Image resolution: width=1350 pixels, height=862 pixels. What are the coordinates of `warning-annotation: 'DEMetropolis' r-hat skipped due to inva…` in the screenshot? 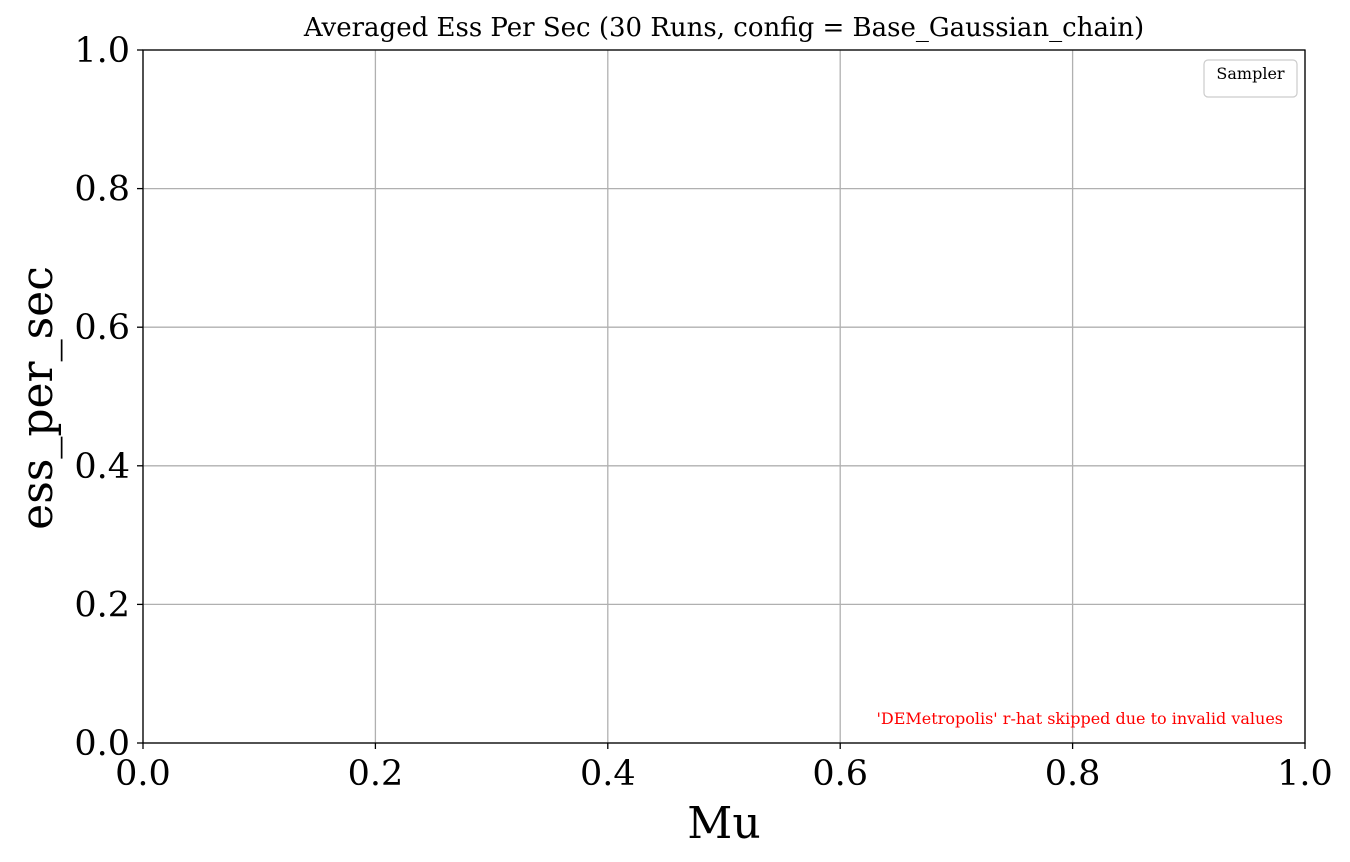 It's located at (1080, 718).